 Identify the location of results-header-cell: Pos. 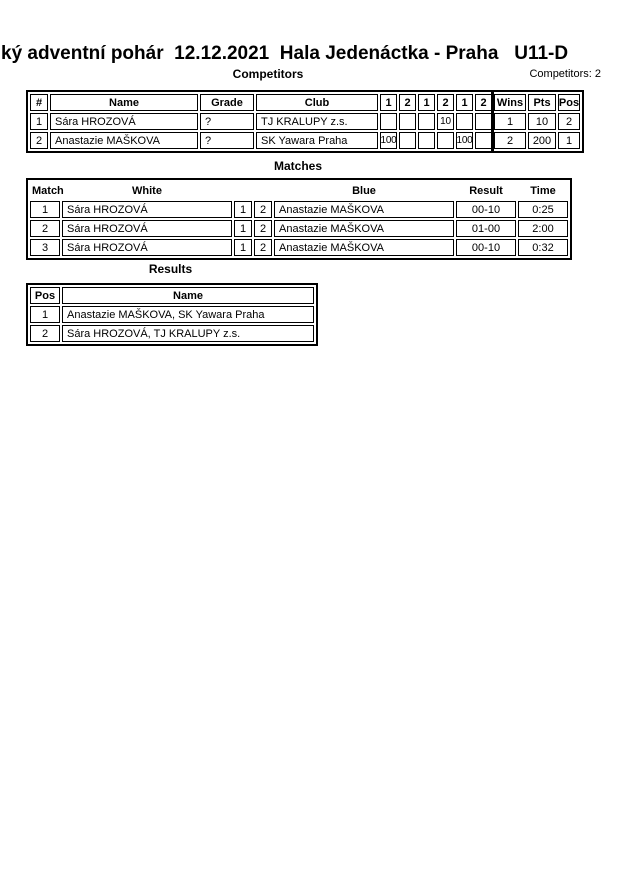
(45, 295).